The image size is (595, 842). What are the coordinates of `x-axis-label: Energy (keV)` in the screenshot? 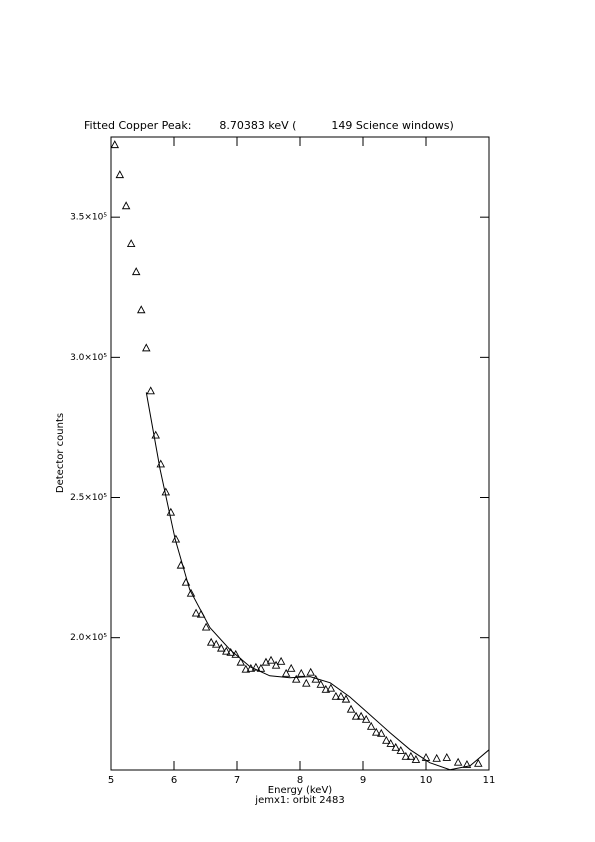 It's located at (300, 790).